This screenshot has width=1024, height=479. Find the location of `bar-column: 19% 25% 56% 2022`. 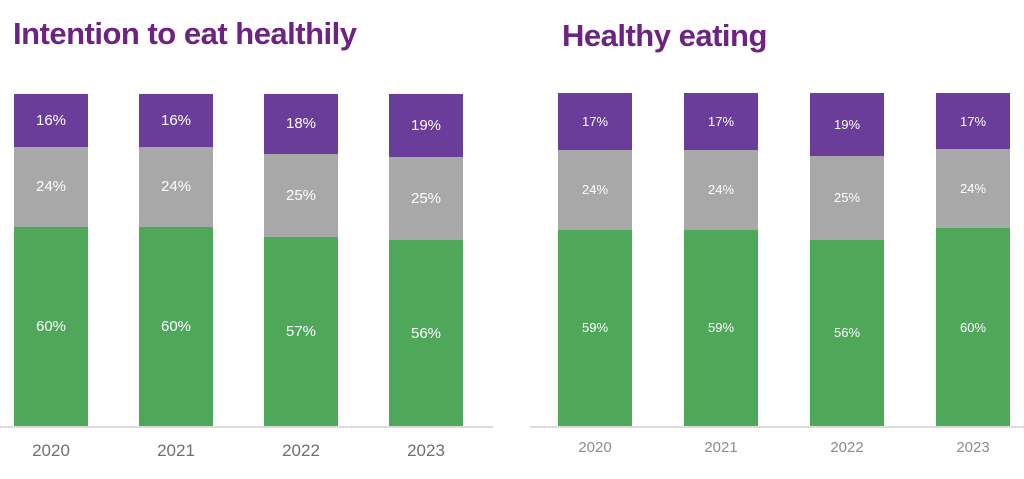

bar-column: 19% 25% 56% 2022 is located at coordinates (847, 274).